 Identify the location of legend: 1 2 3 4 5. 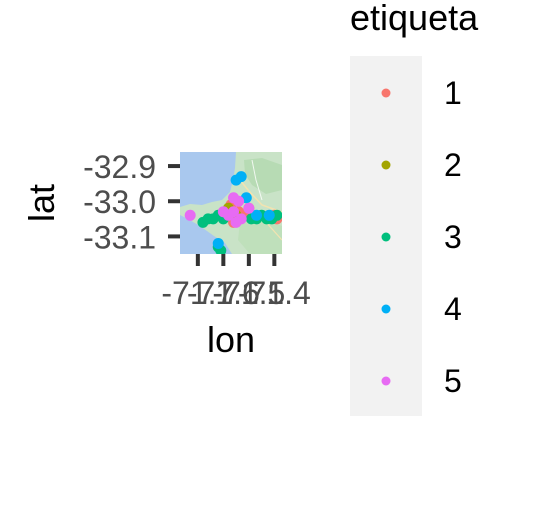
(406, 236).